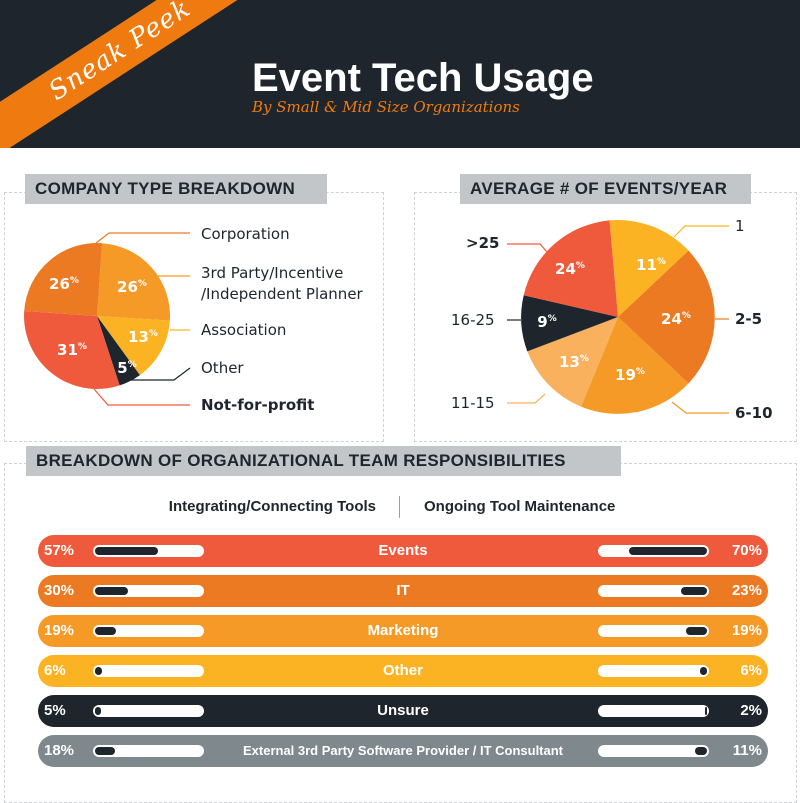 Image resolution: width=800 pixels, height=803 pixels. Describe the element at coordinates (59, 750) in the screenshot. I see `integrating-value: 18%` at that location.